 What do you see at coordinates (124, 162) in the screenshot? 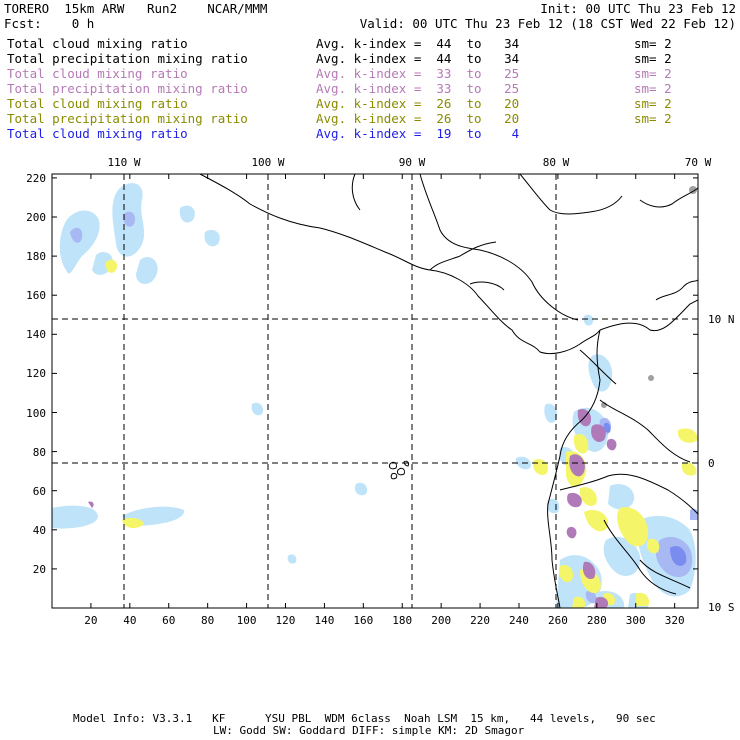
I see `lon-label: 110 W` at bounding box center [124, 162].